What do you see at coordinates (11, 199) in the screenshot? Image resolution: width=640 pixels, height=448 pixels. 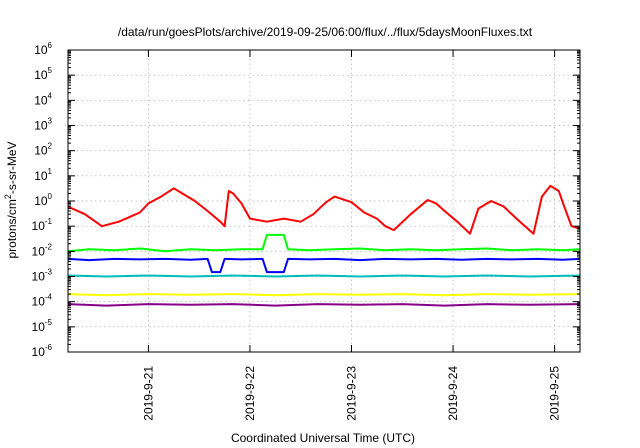 I see `y-axis-label: protons/cm2-s-sr-MeV` at bounding box center [11, 199].